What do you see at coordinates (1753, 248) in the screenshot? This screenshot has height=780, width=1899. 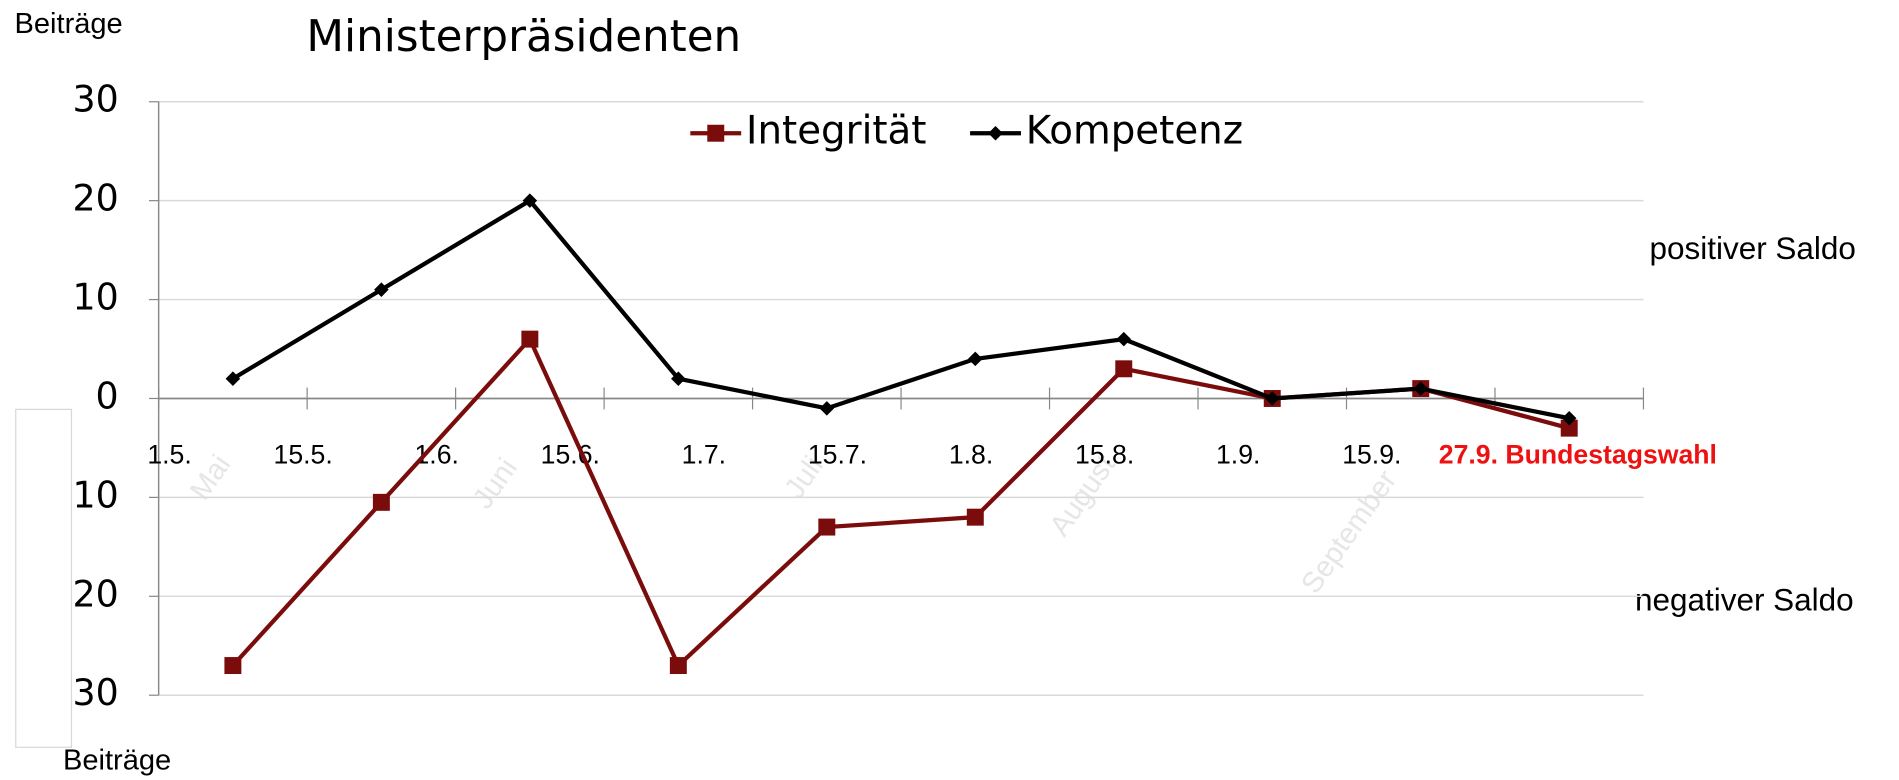 I see `annotation: positiver Saldo` at bounding box center [1753, 248].